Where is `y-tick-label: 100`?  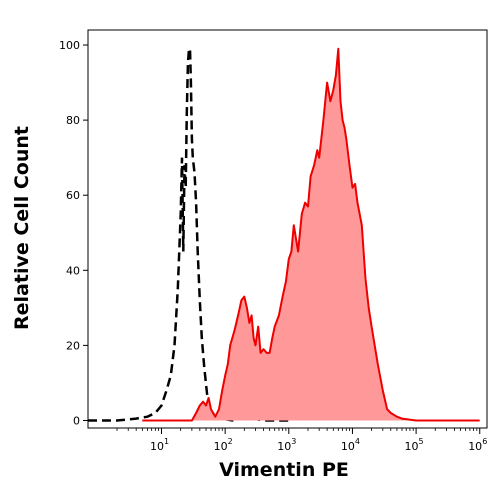 y-tick-label: 100 is located at coordinates (69, 45).